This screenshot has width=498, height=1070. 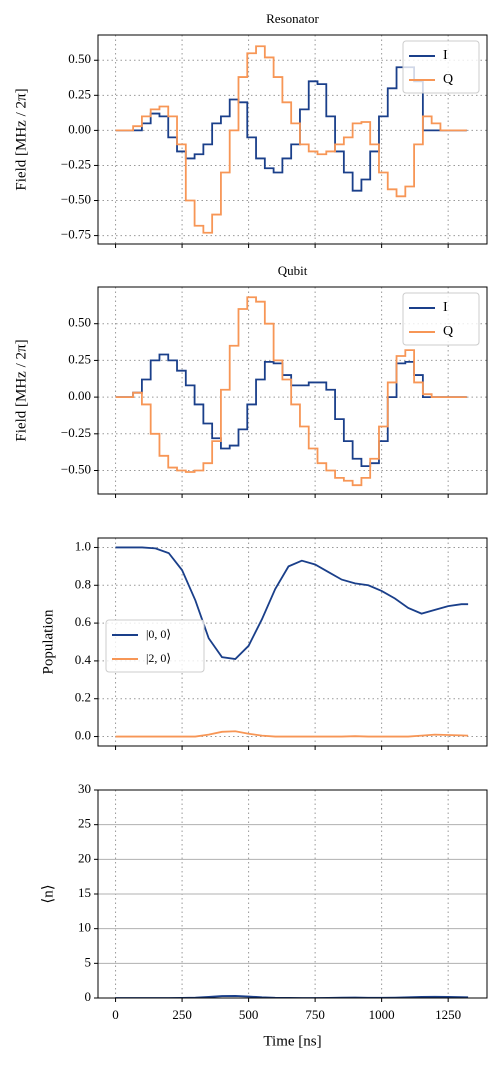 What do you see at coordinates (84, 857) in the screenshot?
I see `y-tick-label: 20` at bounding box center [84, 857].